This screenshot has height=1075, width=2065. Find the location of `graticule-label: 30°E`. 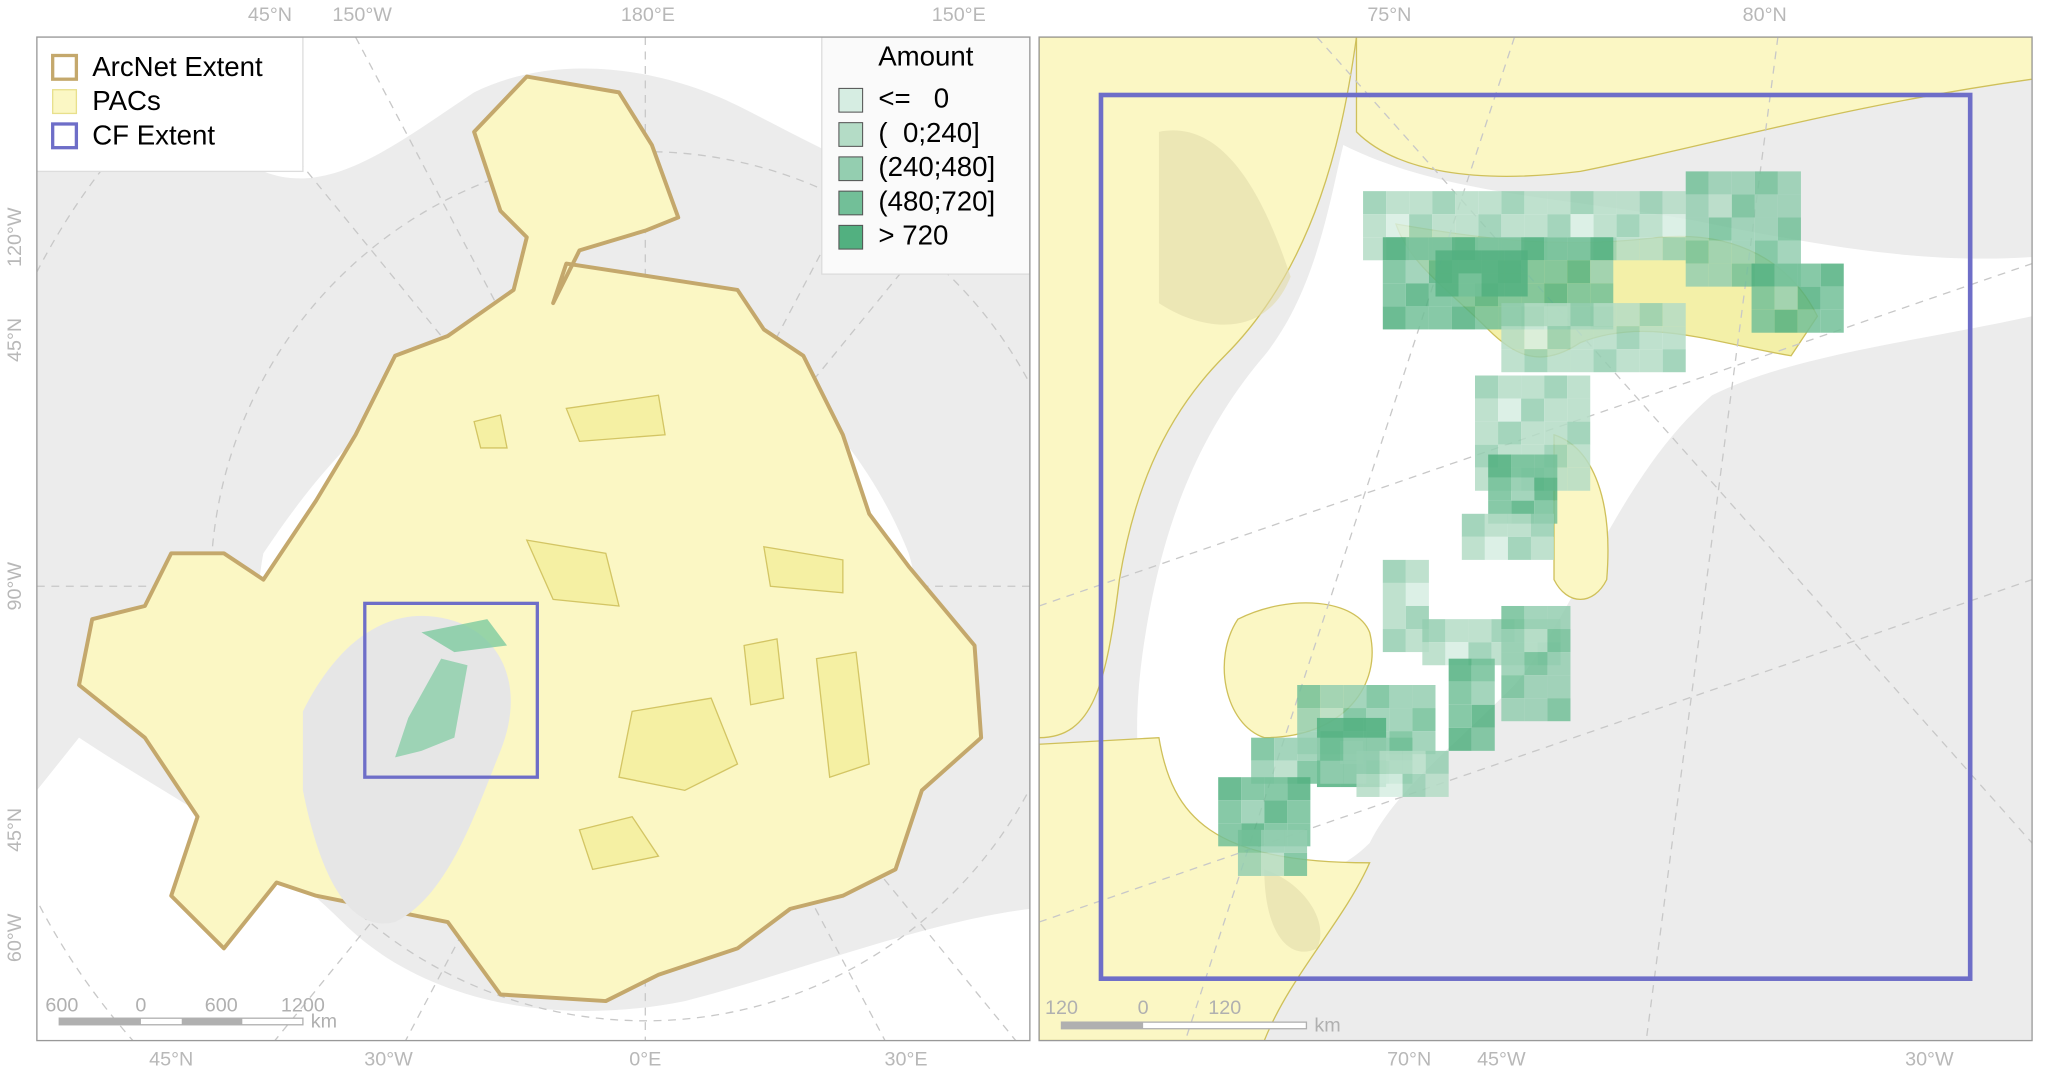

graticule-label: 30°E is located at coordinates (906, 1060).